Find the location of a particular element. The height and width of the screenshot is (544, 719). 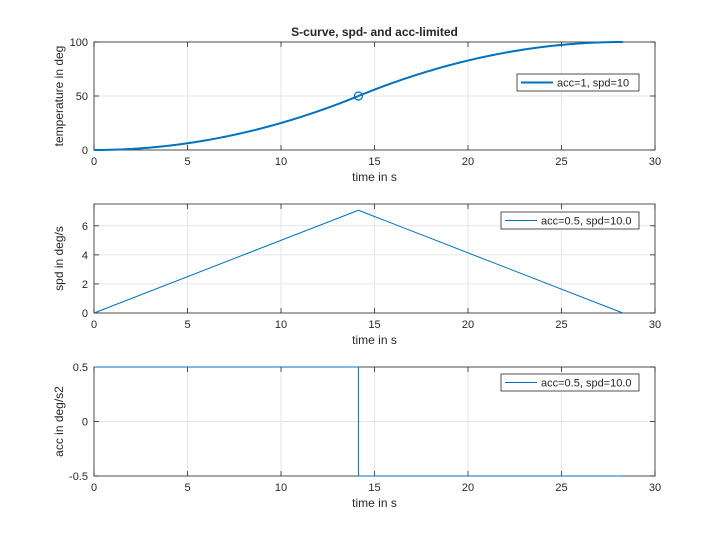

legend-label: acc=1, spd=10 is located at coordinates (593, 84).